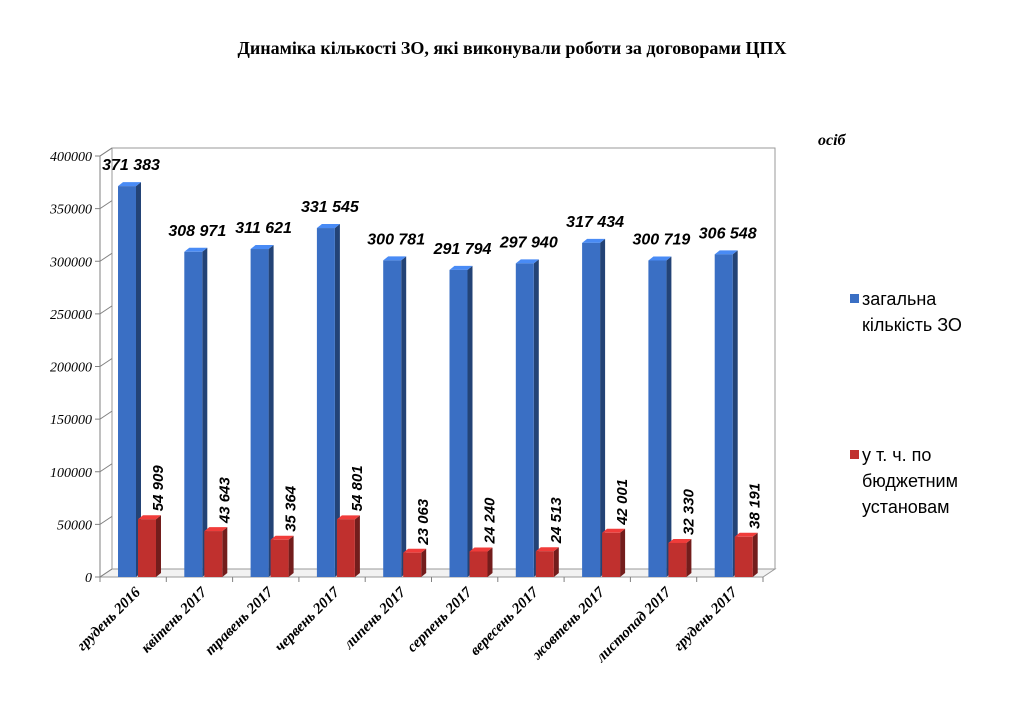  What do you see at coordinates (71, 368) in the screenshot?
I see `y-tick-label: 200000` at bounding box center [71, 368].